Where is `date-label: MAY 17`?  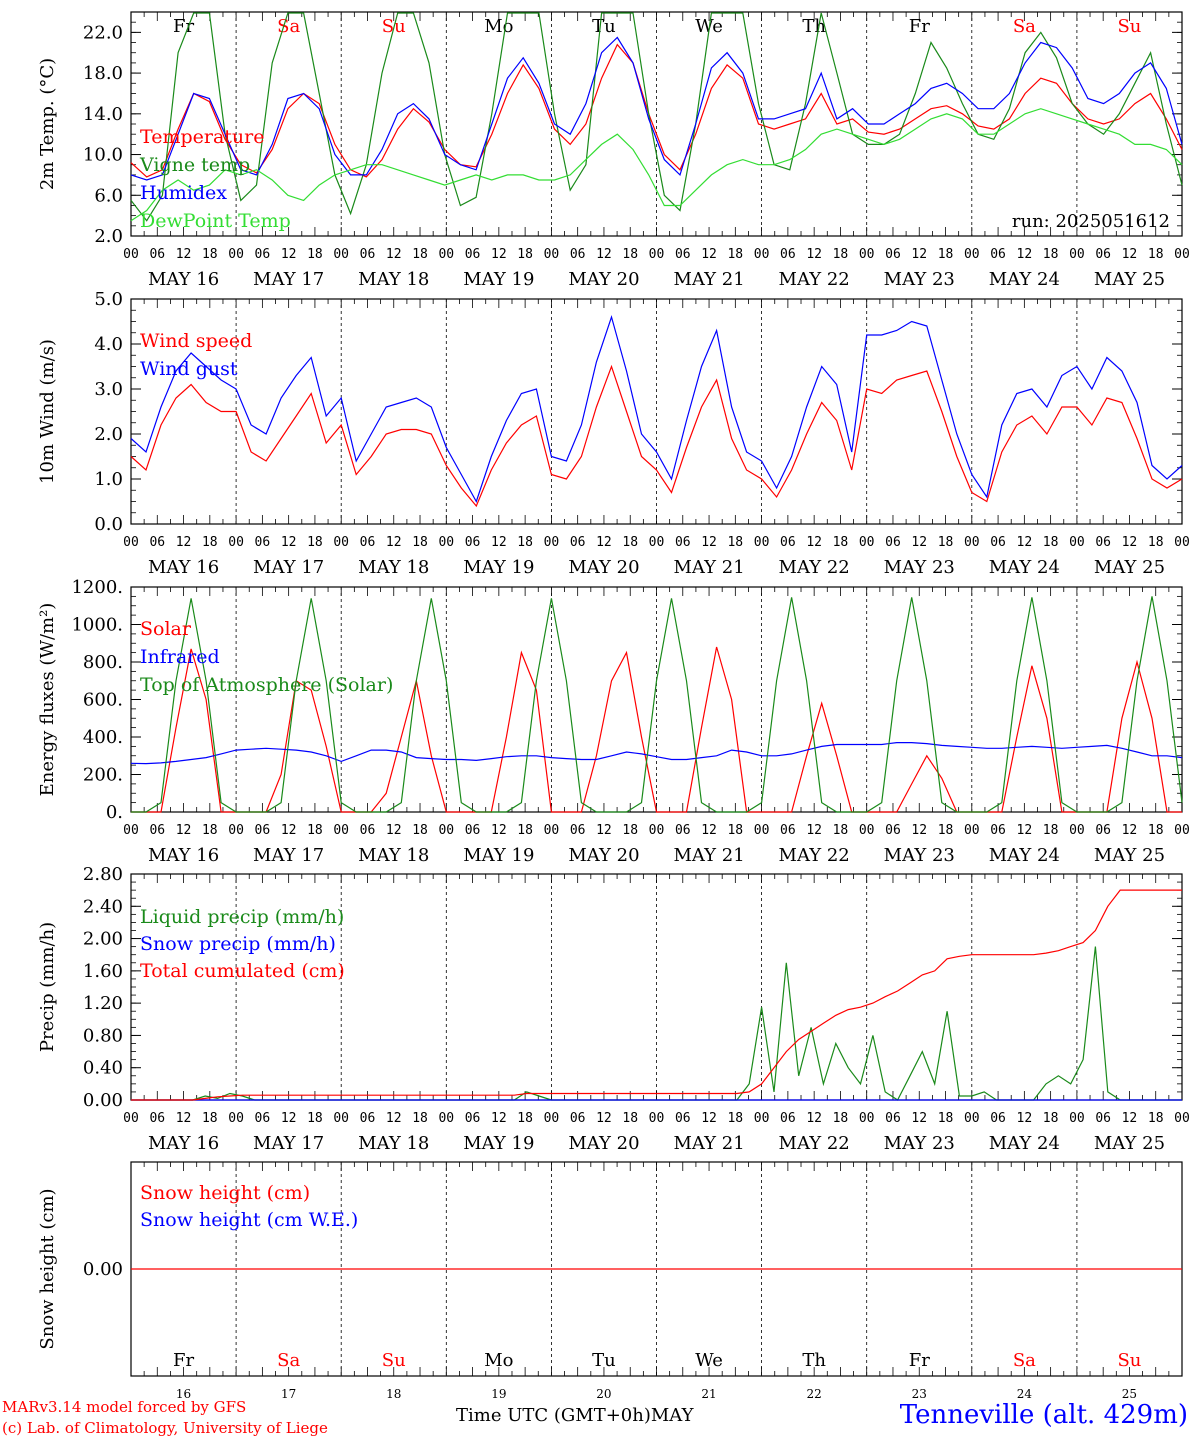 date-label: MAY 17 is located at coordinates (288, 279).